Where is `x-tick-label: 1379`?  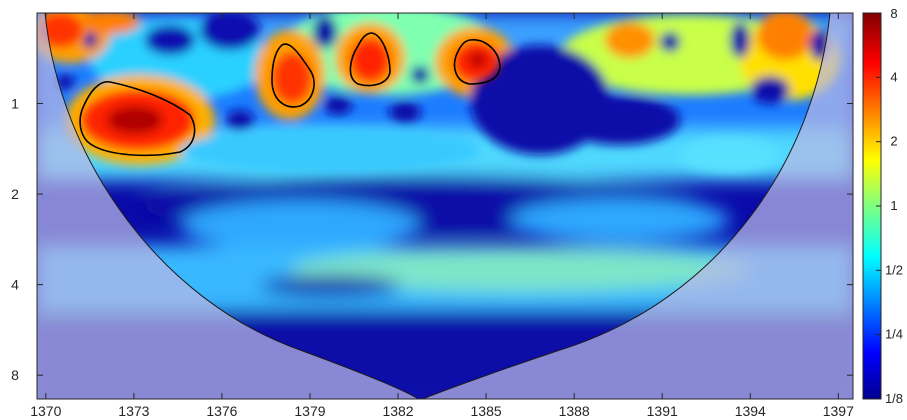 x-tick-label: 1379 is located at coordinates (309, 411).